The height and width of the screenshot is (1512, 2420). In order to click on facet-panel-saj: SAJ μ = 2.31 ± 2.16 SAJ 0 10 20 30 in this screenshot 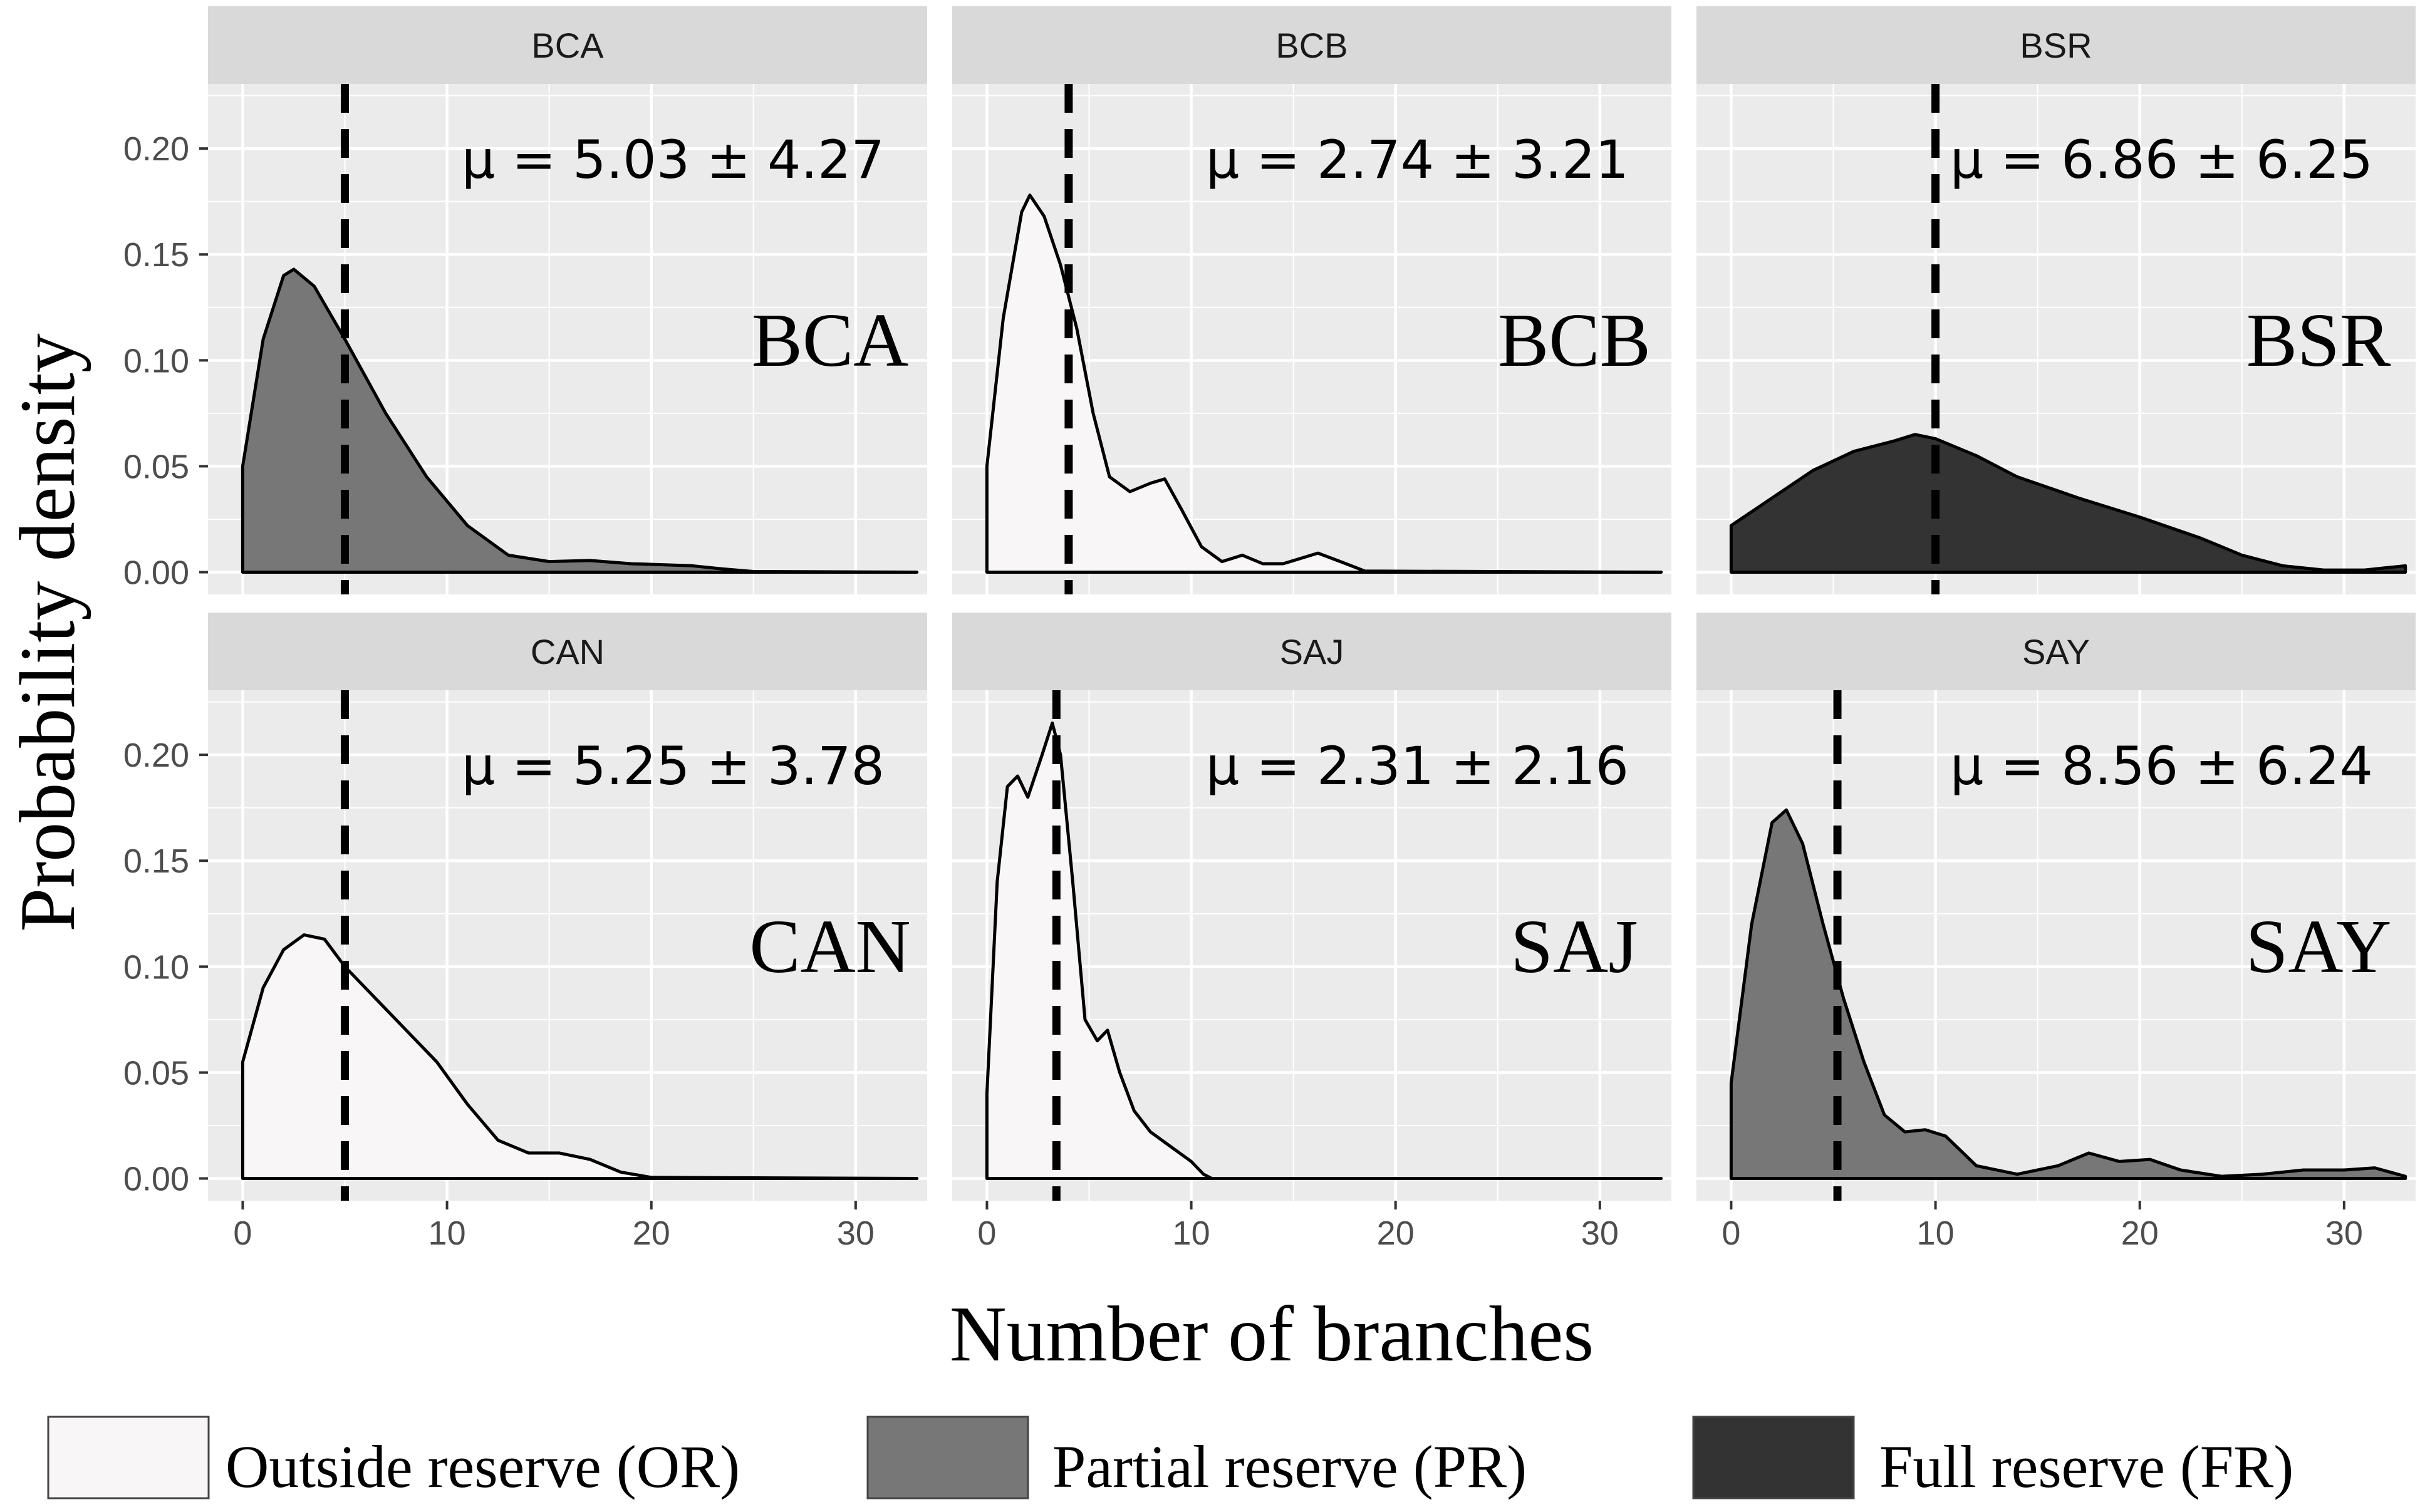, I will do `click(1312, 932)`.